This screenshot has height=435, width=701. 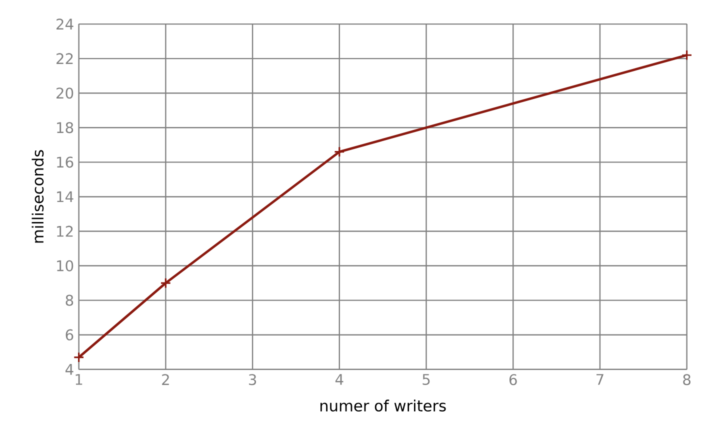 I want to click on y-tick-label: 4, so click(x=70, y=369).